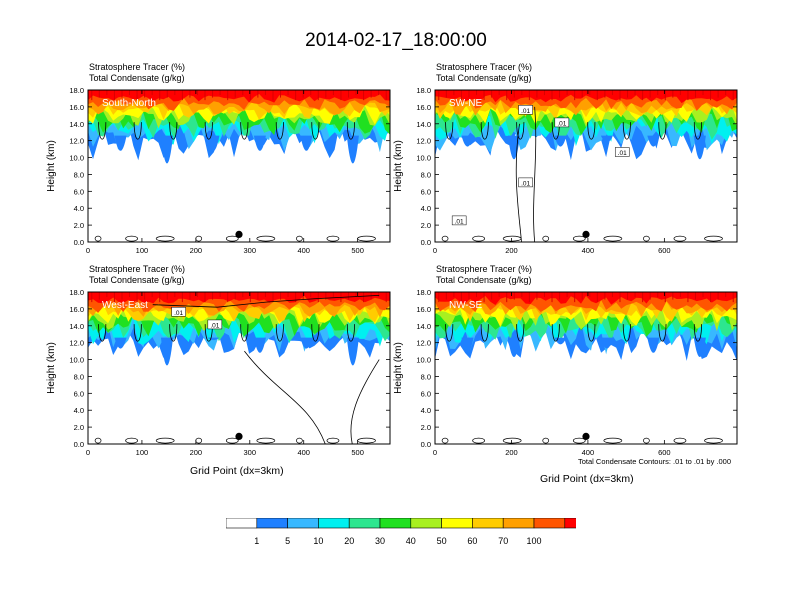 The height and width of the screenshot is (612, 792). What do you see at coordinates (137, 67) in the screenshot?
I see `tracer-label: Stratosphere Tracer (%)` at bounding box center [137, 67].